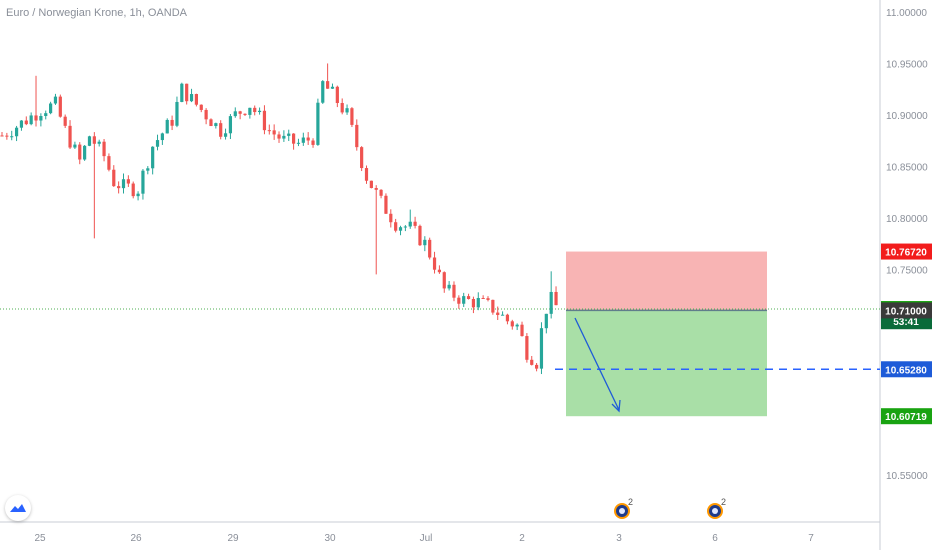  I want to click on x-tick-label: 26, so click(136, 538).